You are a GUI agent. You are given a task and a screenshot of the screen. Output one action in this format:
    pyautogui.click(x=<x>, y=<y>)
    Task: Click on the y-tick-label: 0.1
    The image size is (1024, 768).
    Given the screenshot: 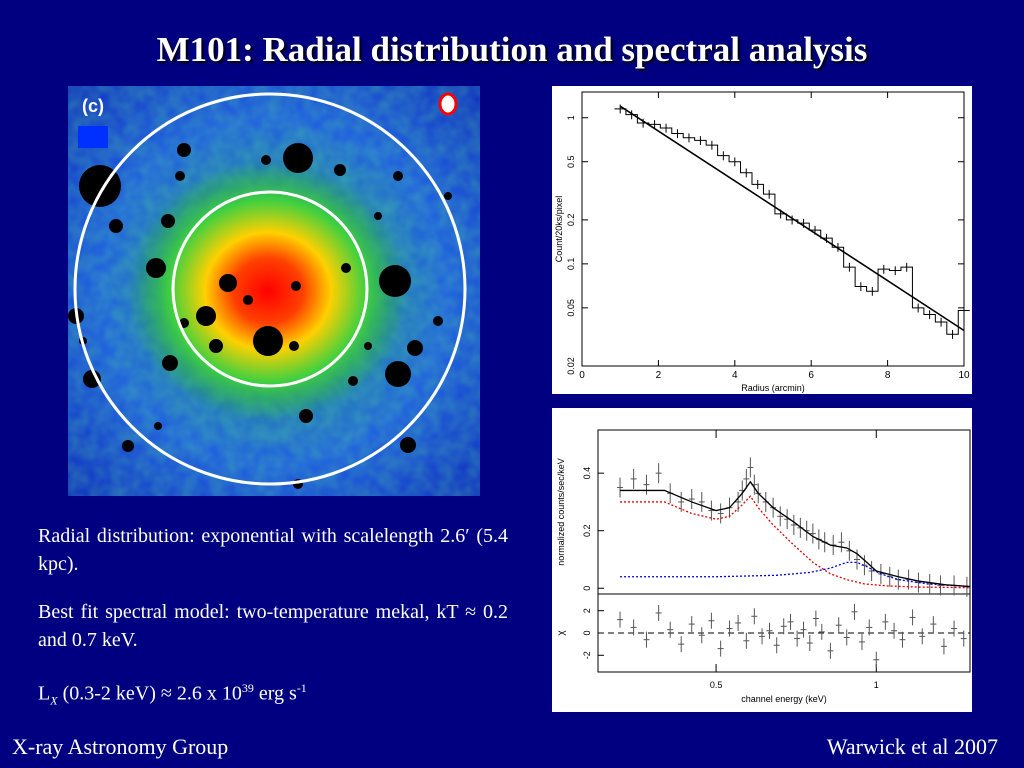 What is the action you would take?
    pyautogui.click(x=571, y=264)
    